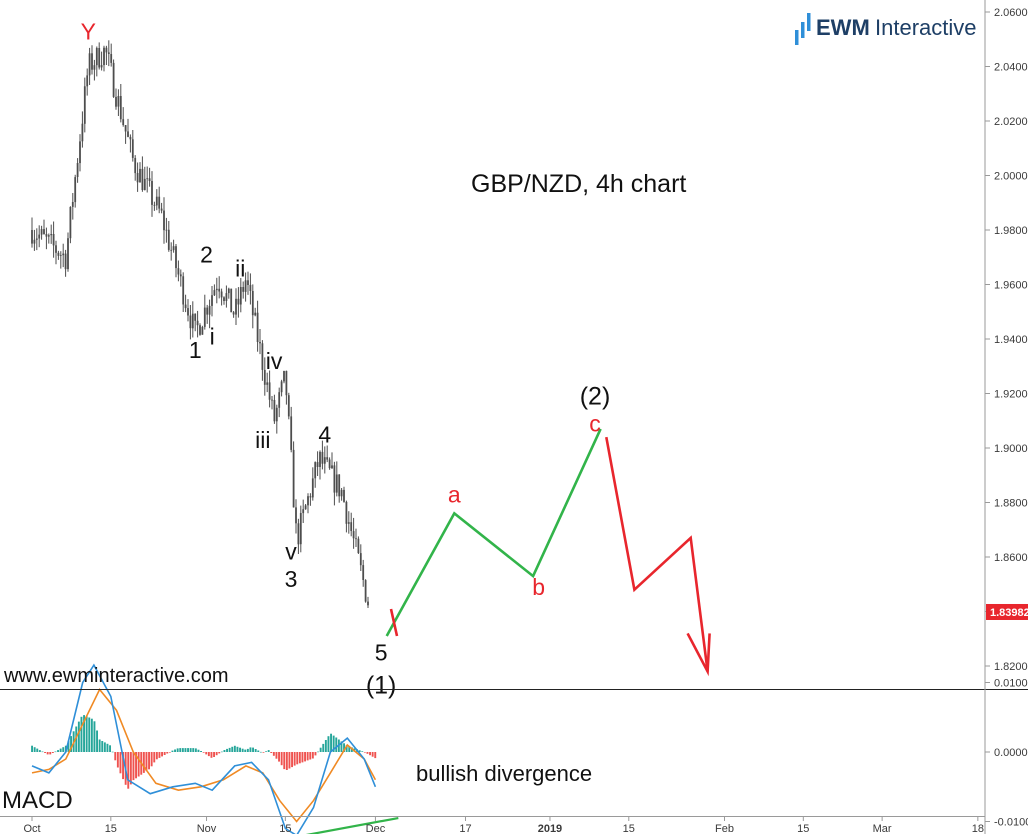 This screenshot has width=1028, height=839. What do you see at coordinates (1011, 823) in the screenshot?
I see `macd-y-tick-label: -0.0100` at bounding box center [1011, 823].